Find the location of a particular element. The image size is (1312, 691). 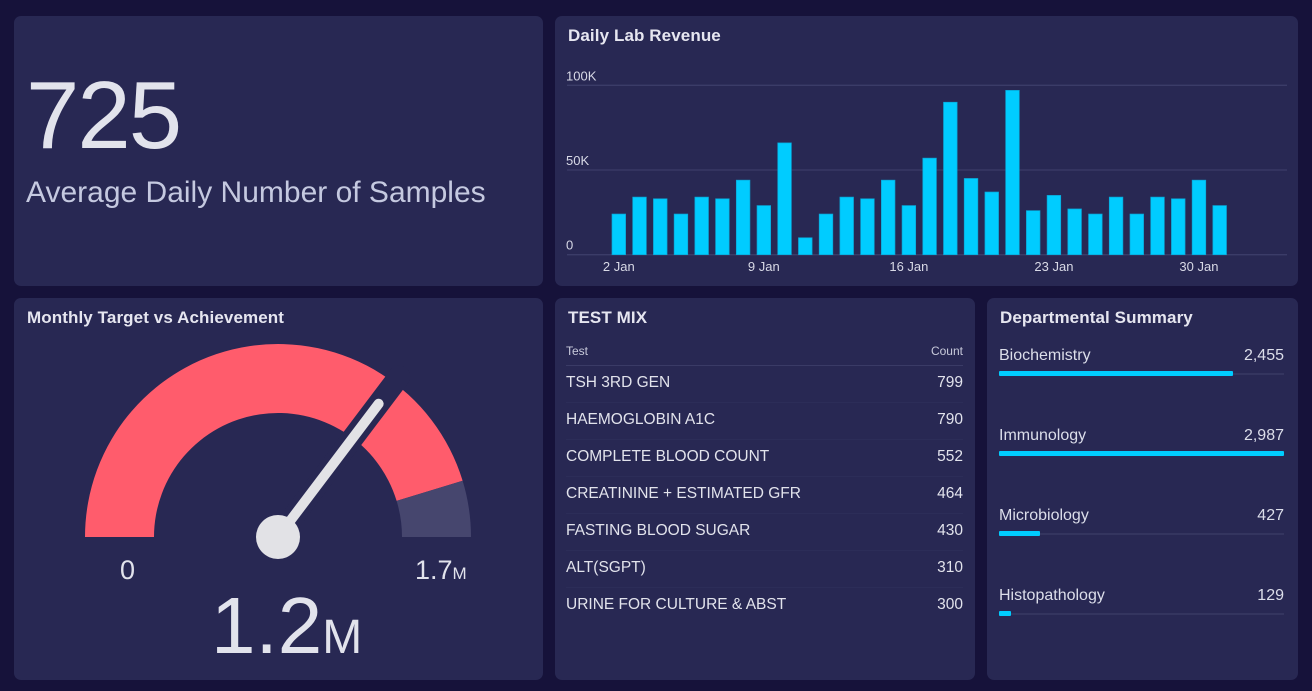

department-value: 427 is located at coordinates (1270, 515).